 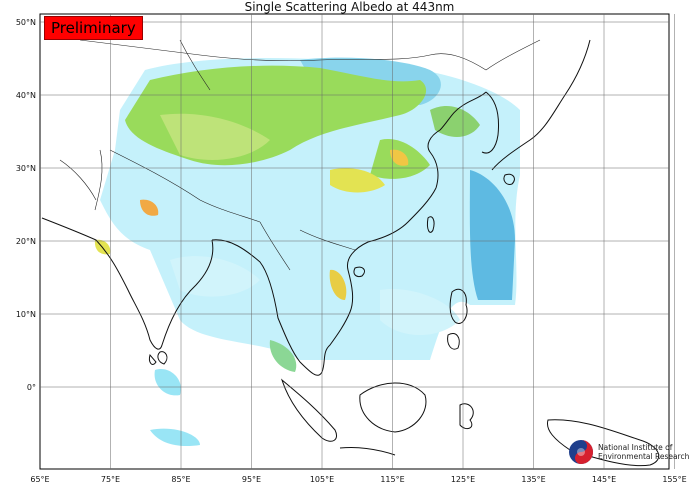 I want to click on lon-tick-label: 125°E, so click(x=463, y=479).